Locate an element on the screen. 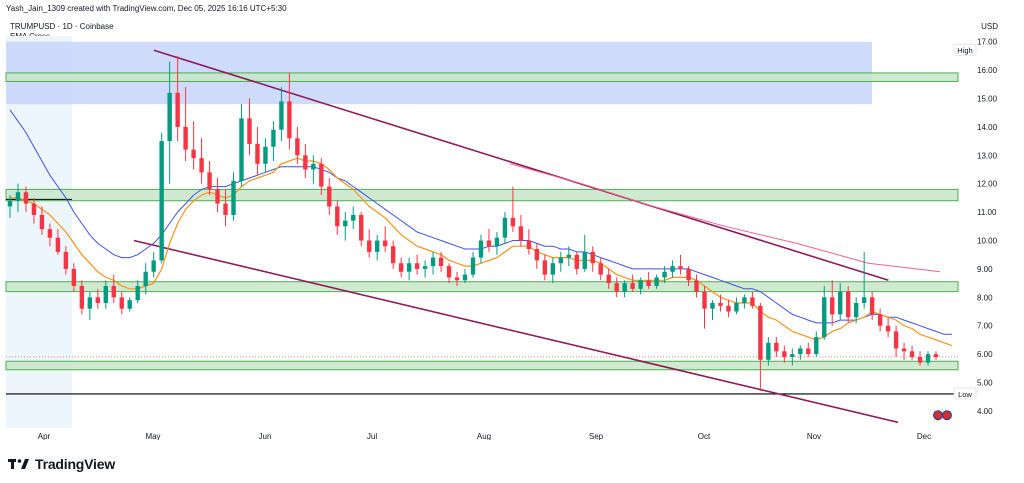 The width and height of the screenshot is (1024, 483). y-tick-label: 7.00 is located at coordinates (985, 326).